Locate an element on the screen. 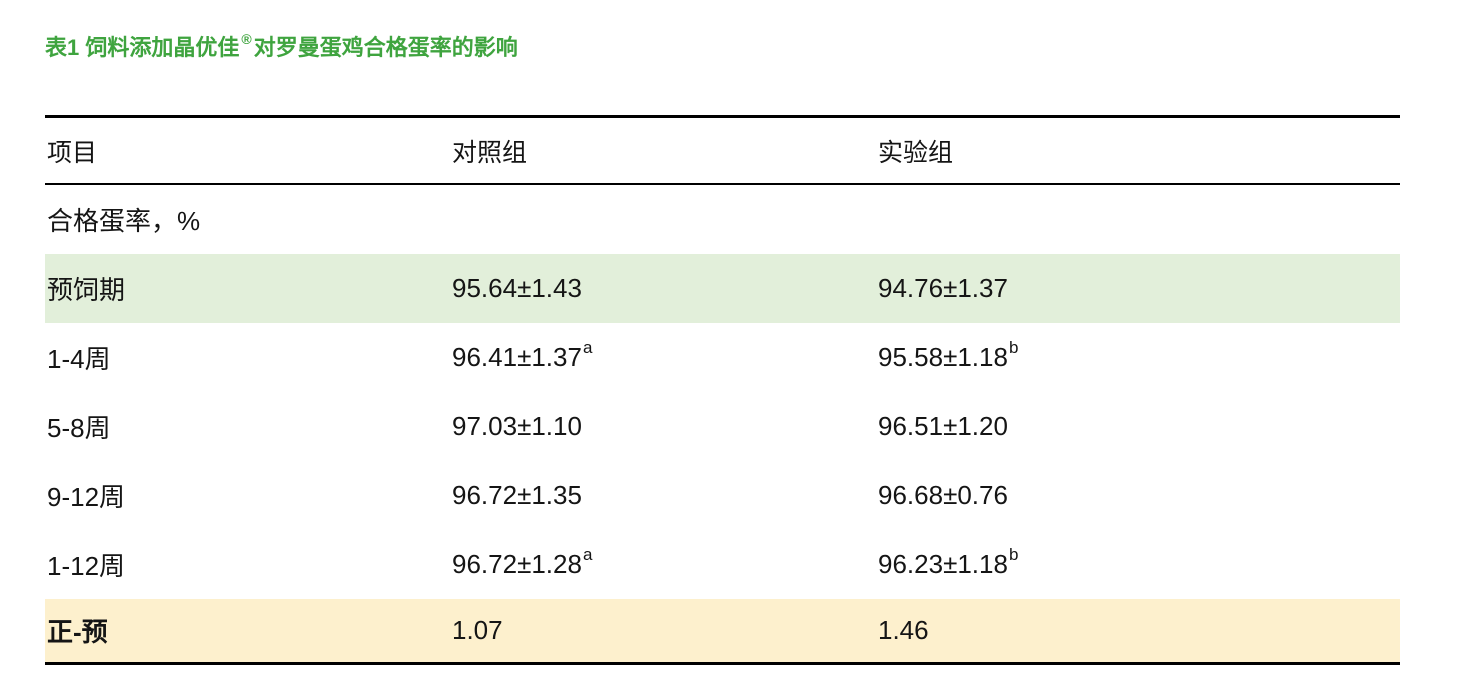 Image resolution: width=1475 pixels, height=687 pixels. table-title-text: 表1 饲料添加晶优佳 is located at coordinates (142, 47).